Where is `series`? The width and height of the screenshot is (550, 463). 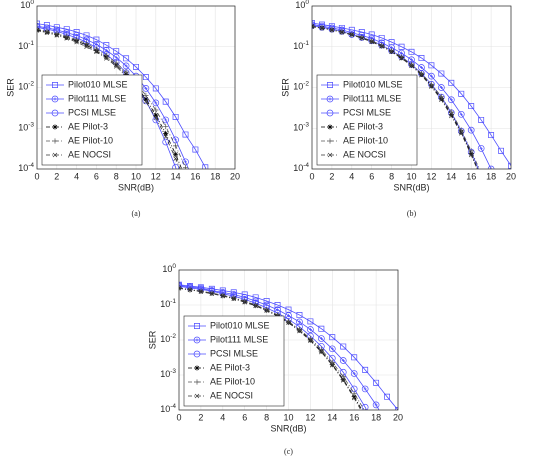 series is located at coordinates (395, 96).